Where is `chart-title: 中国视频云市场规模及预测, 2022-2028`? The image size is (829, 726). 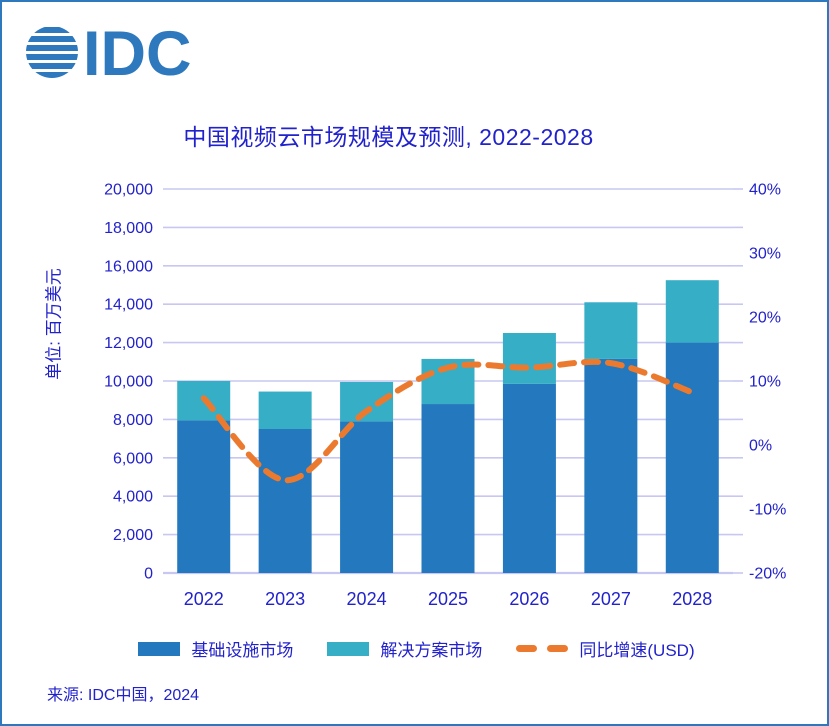 chart-title: 中国视频云市场规模及预测, 2022-2028 is located at coordinates (388, 137).